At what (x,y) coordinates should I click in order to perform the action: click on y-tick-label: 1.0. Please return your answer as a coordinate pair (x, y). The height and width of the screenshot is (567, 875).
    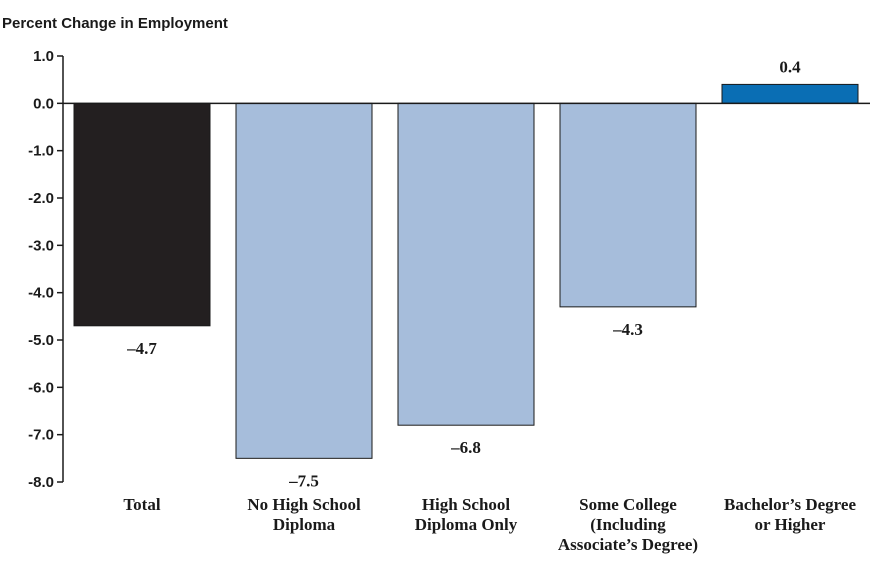
    Looking at the image, I should click on (43, 56).